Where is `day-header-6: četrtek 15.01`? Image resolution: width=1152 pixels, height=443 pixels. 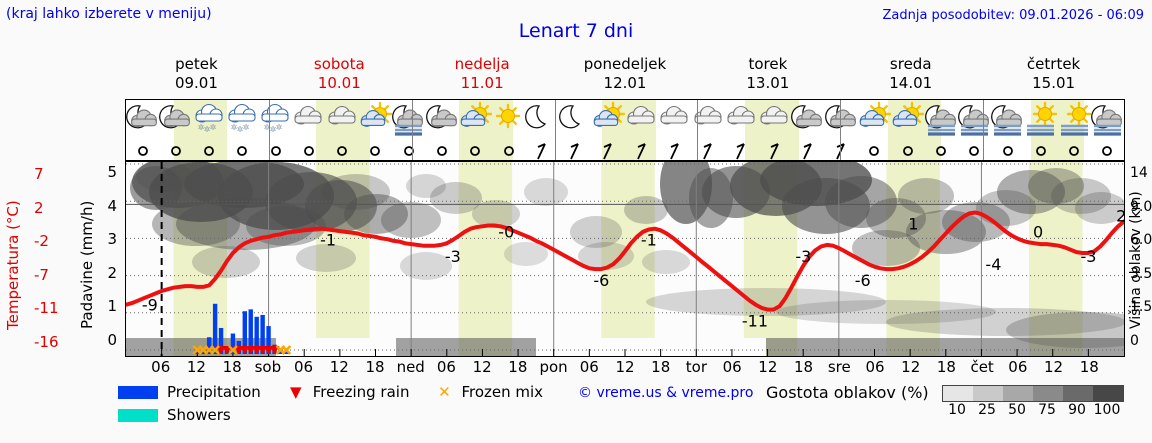
day-header-6: četrtek 15.01 is located at coordinates (1053, 75).